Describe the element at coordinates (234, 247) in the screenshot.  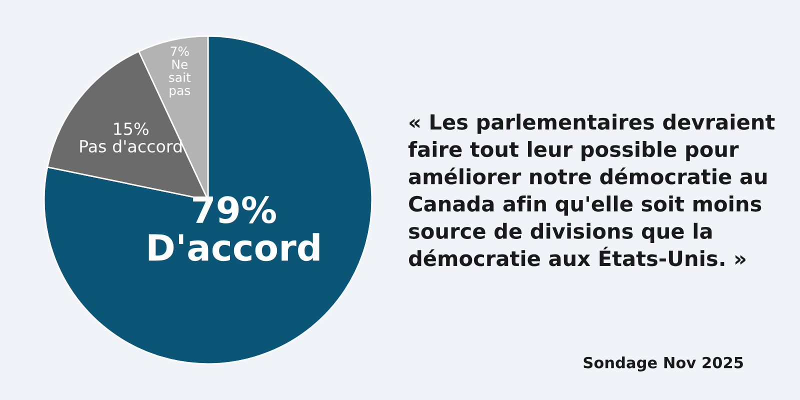
I see `slice-label: D'accord` at that location.